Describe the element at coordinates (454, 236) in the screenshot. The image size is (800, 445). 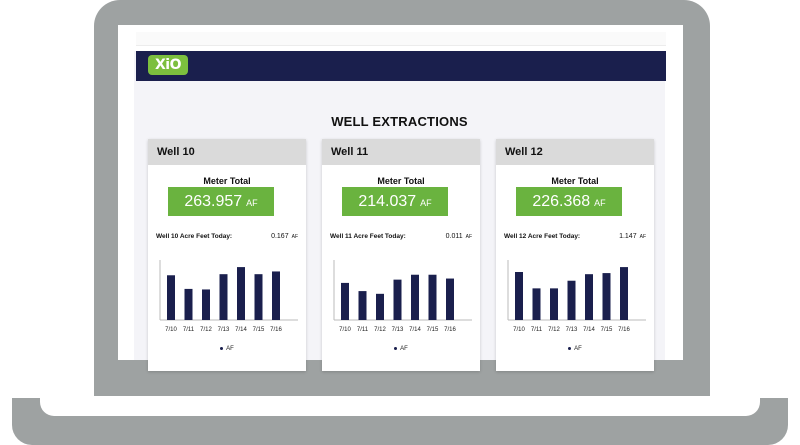
I see `acre-feet-today-value: 0.011` at that location.